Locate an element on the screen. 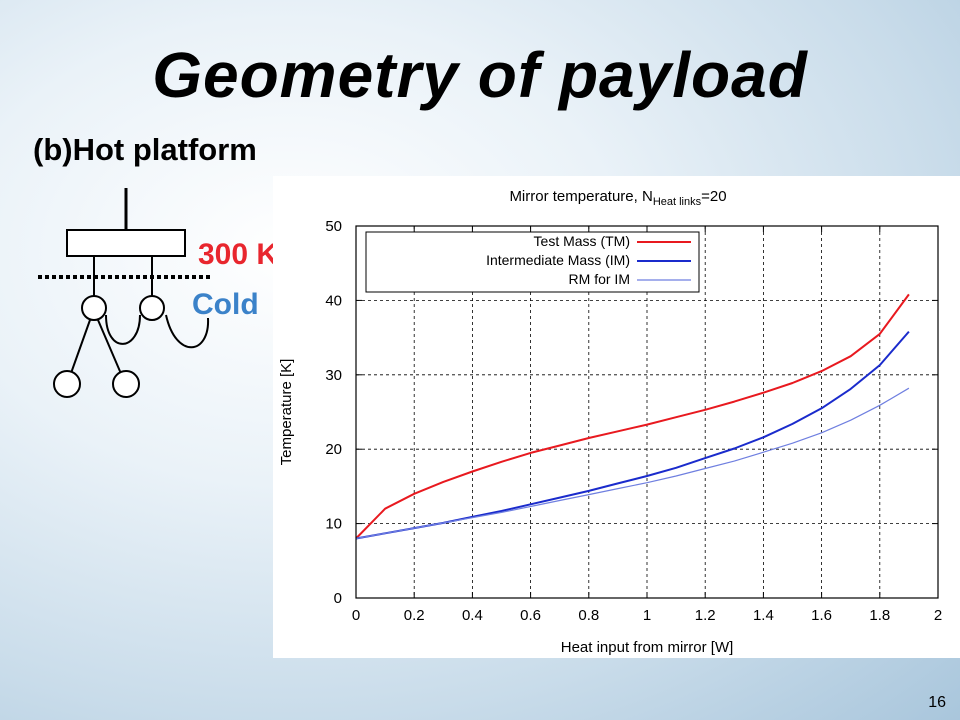  wire-lower-right is located at coordinates (110, 348).